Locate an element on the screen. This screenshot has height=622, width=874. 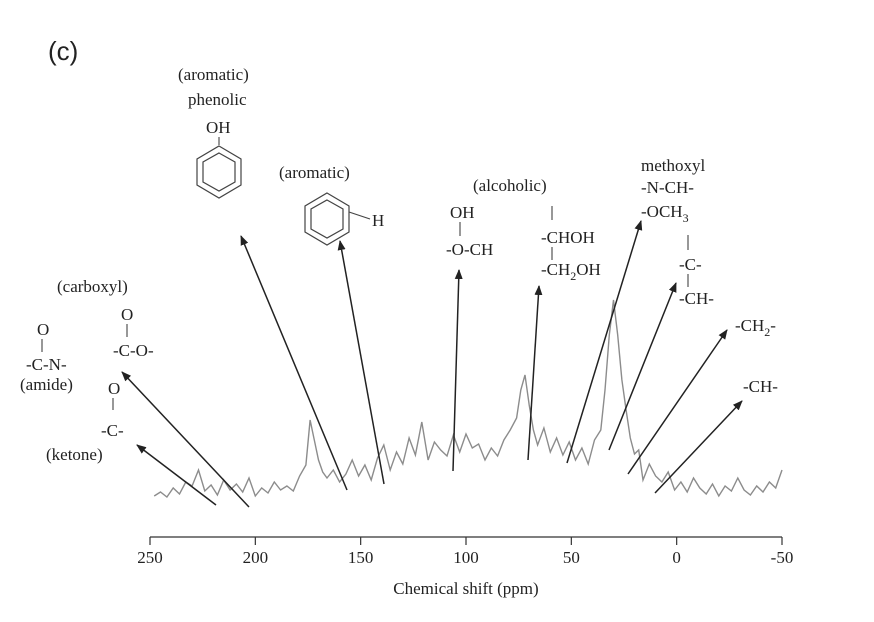
arrow-phenolic is located at coordinates (294, 363).